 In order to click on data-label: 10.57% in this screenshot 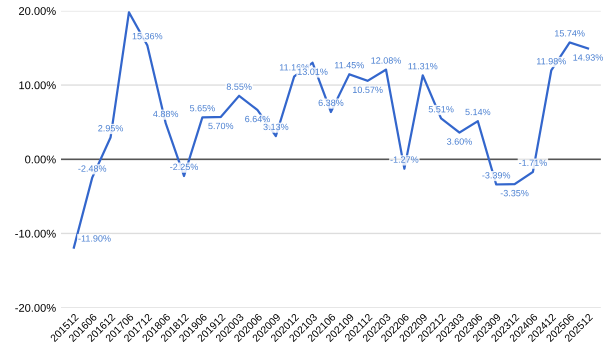, I will do `click(368, 90)`.